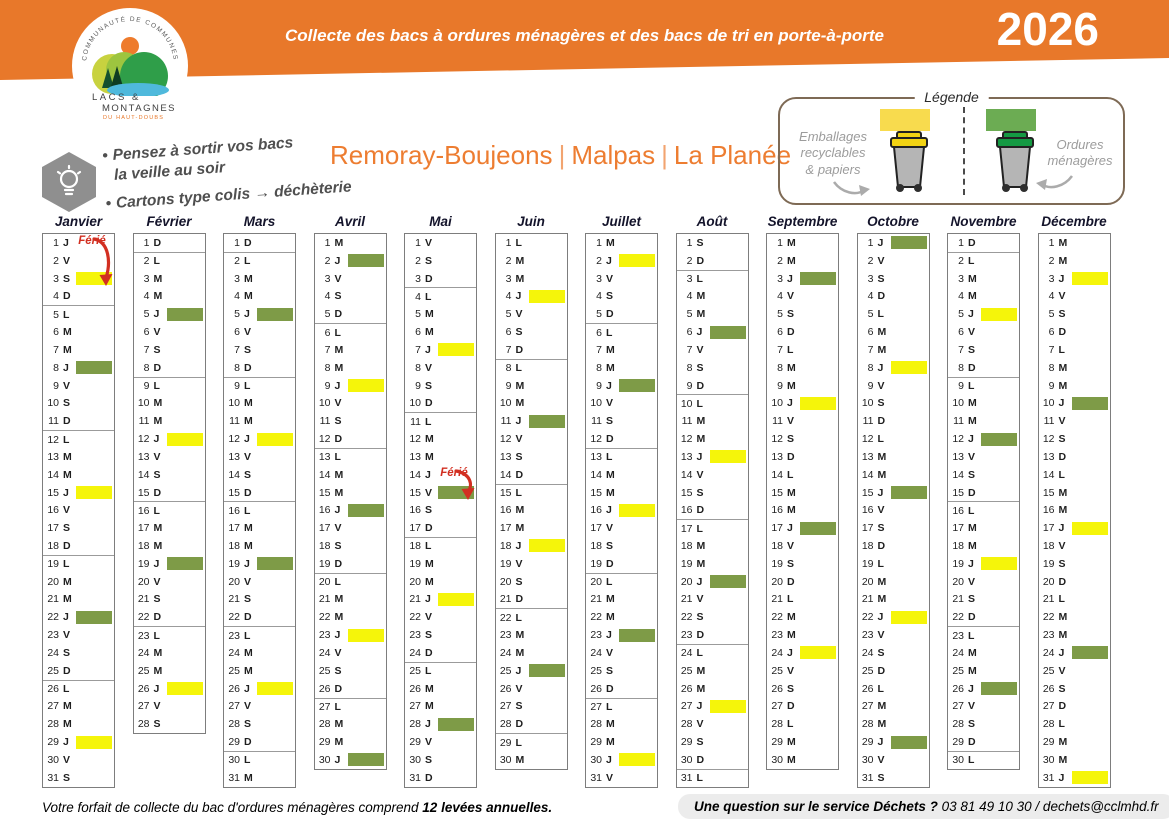  I want to click on day-row: 17 M, so click(531, 528).